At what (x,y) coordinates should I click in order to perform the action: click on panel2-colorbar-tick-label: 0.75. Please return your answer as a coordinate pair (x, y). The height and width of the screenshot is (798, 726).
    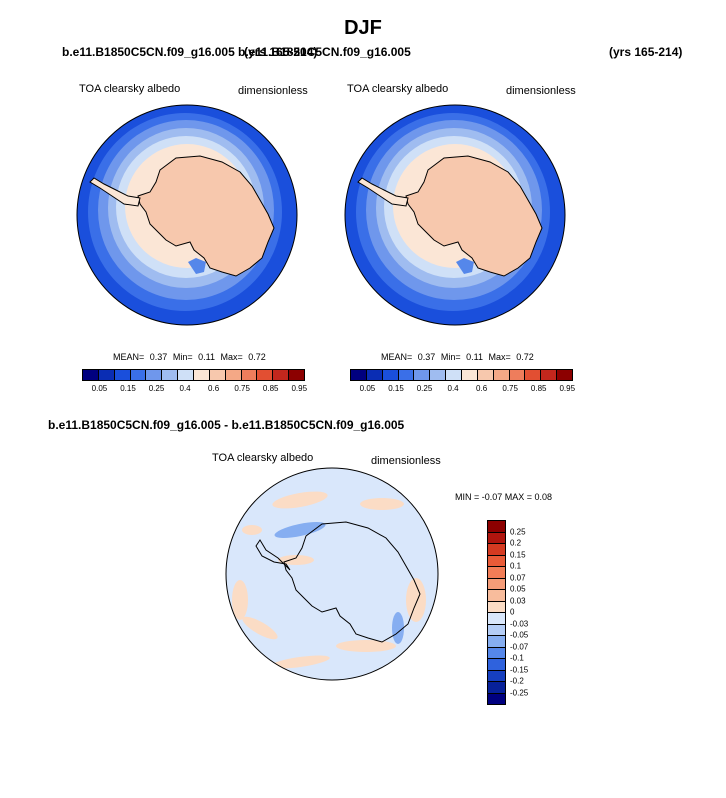
    Looking at the image, I should click on (510, 388).